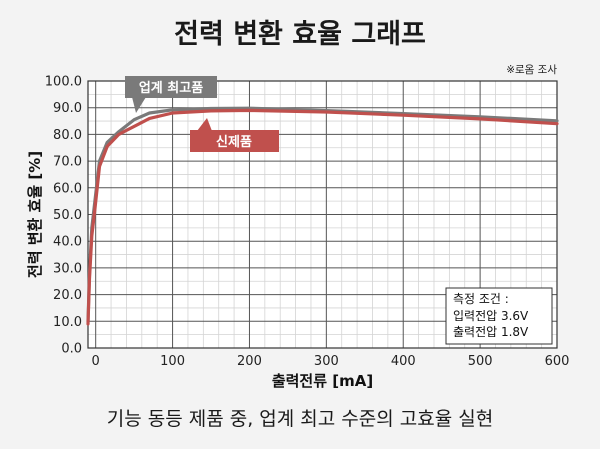 The height and width of the screenshot is (449, 600). What do you see at coordinates (67, 242) in the screenshot?
I see `y-tick-label: 40.0` at bounding box center [67, 242].